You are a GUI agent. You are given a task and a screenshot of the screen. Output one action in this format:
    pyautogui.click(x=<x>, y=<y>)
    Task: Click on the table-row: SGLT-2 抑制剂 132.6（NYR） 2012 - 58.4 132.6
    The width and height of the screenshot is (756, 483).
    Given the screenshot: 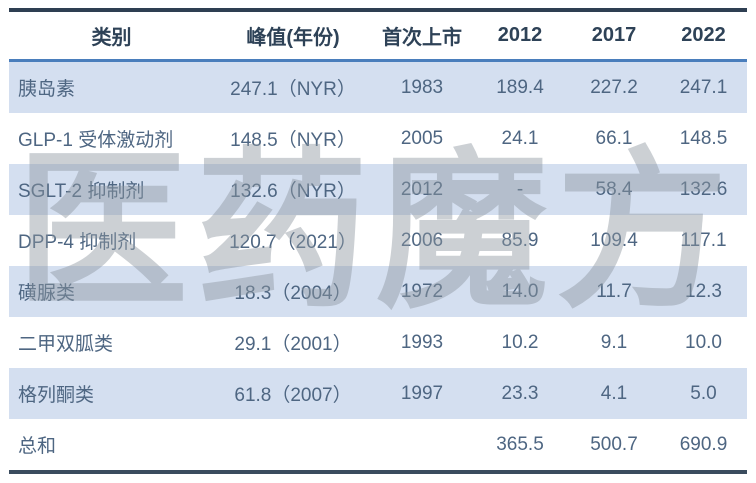 What is the action you would take?
    pyautogui.click(x=378, y=189)
    